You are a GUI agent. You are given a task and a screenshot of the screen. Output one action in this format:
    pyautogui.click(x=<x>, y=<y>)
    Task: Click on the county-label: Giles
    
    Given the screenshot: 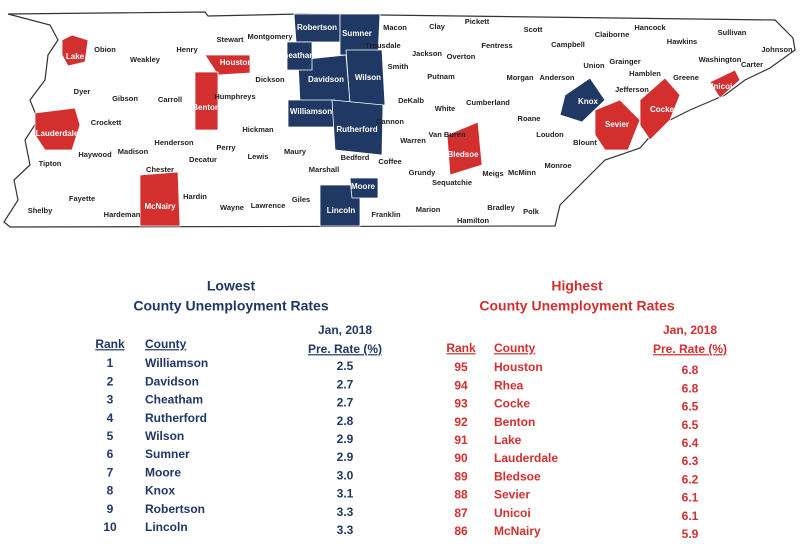 What is the action you would take?
    pyautogui.click(x=301, y=199)
    